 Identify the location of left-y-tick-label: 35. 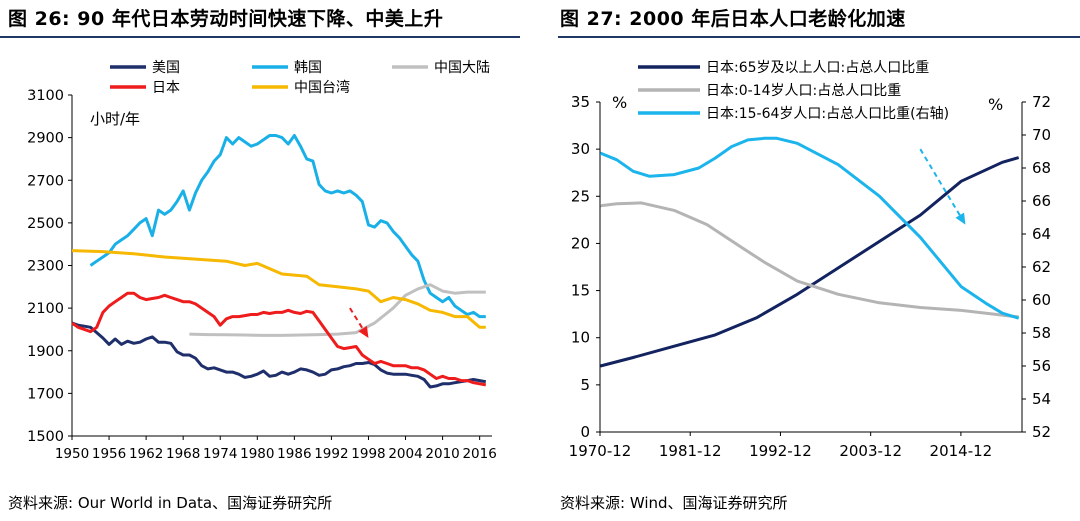
(580, 102).